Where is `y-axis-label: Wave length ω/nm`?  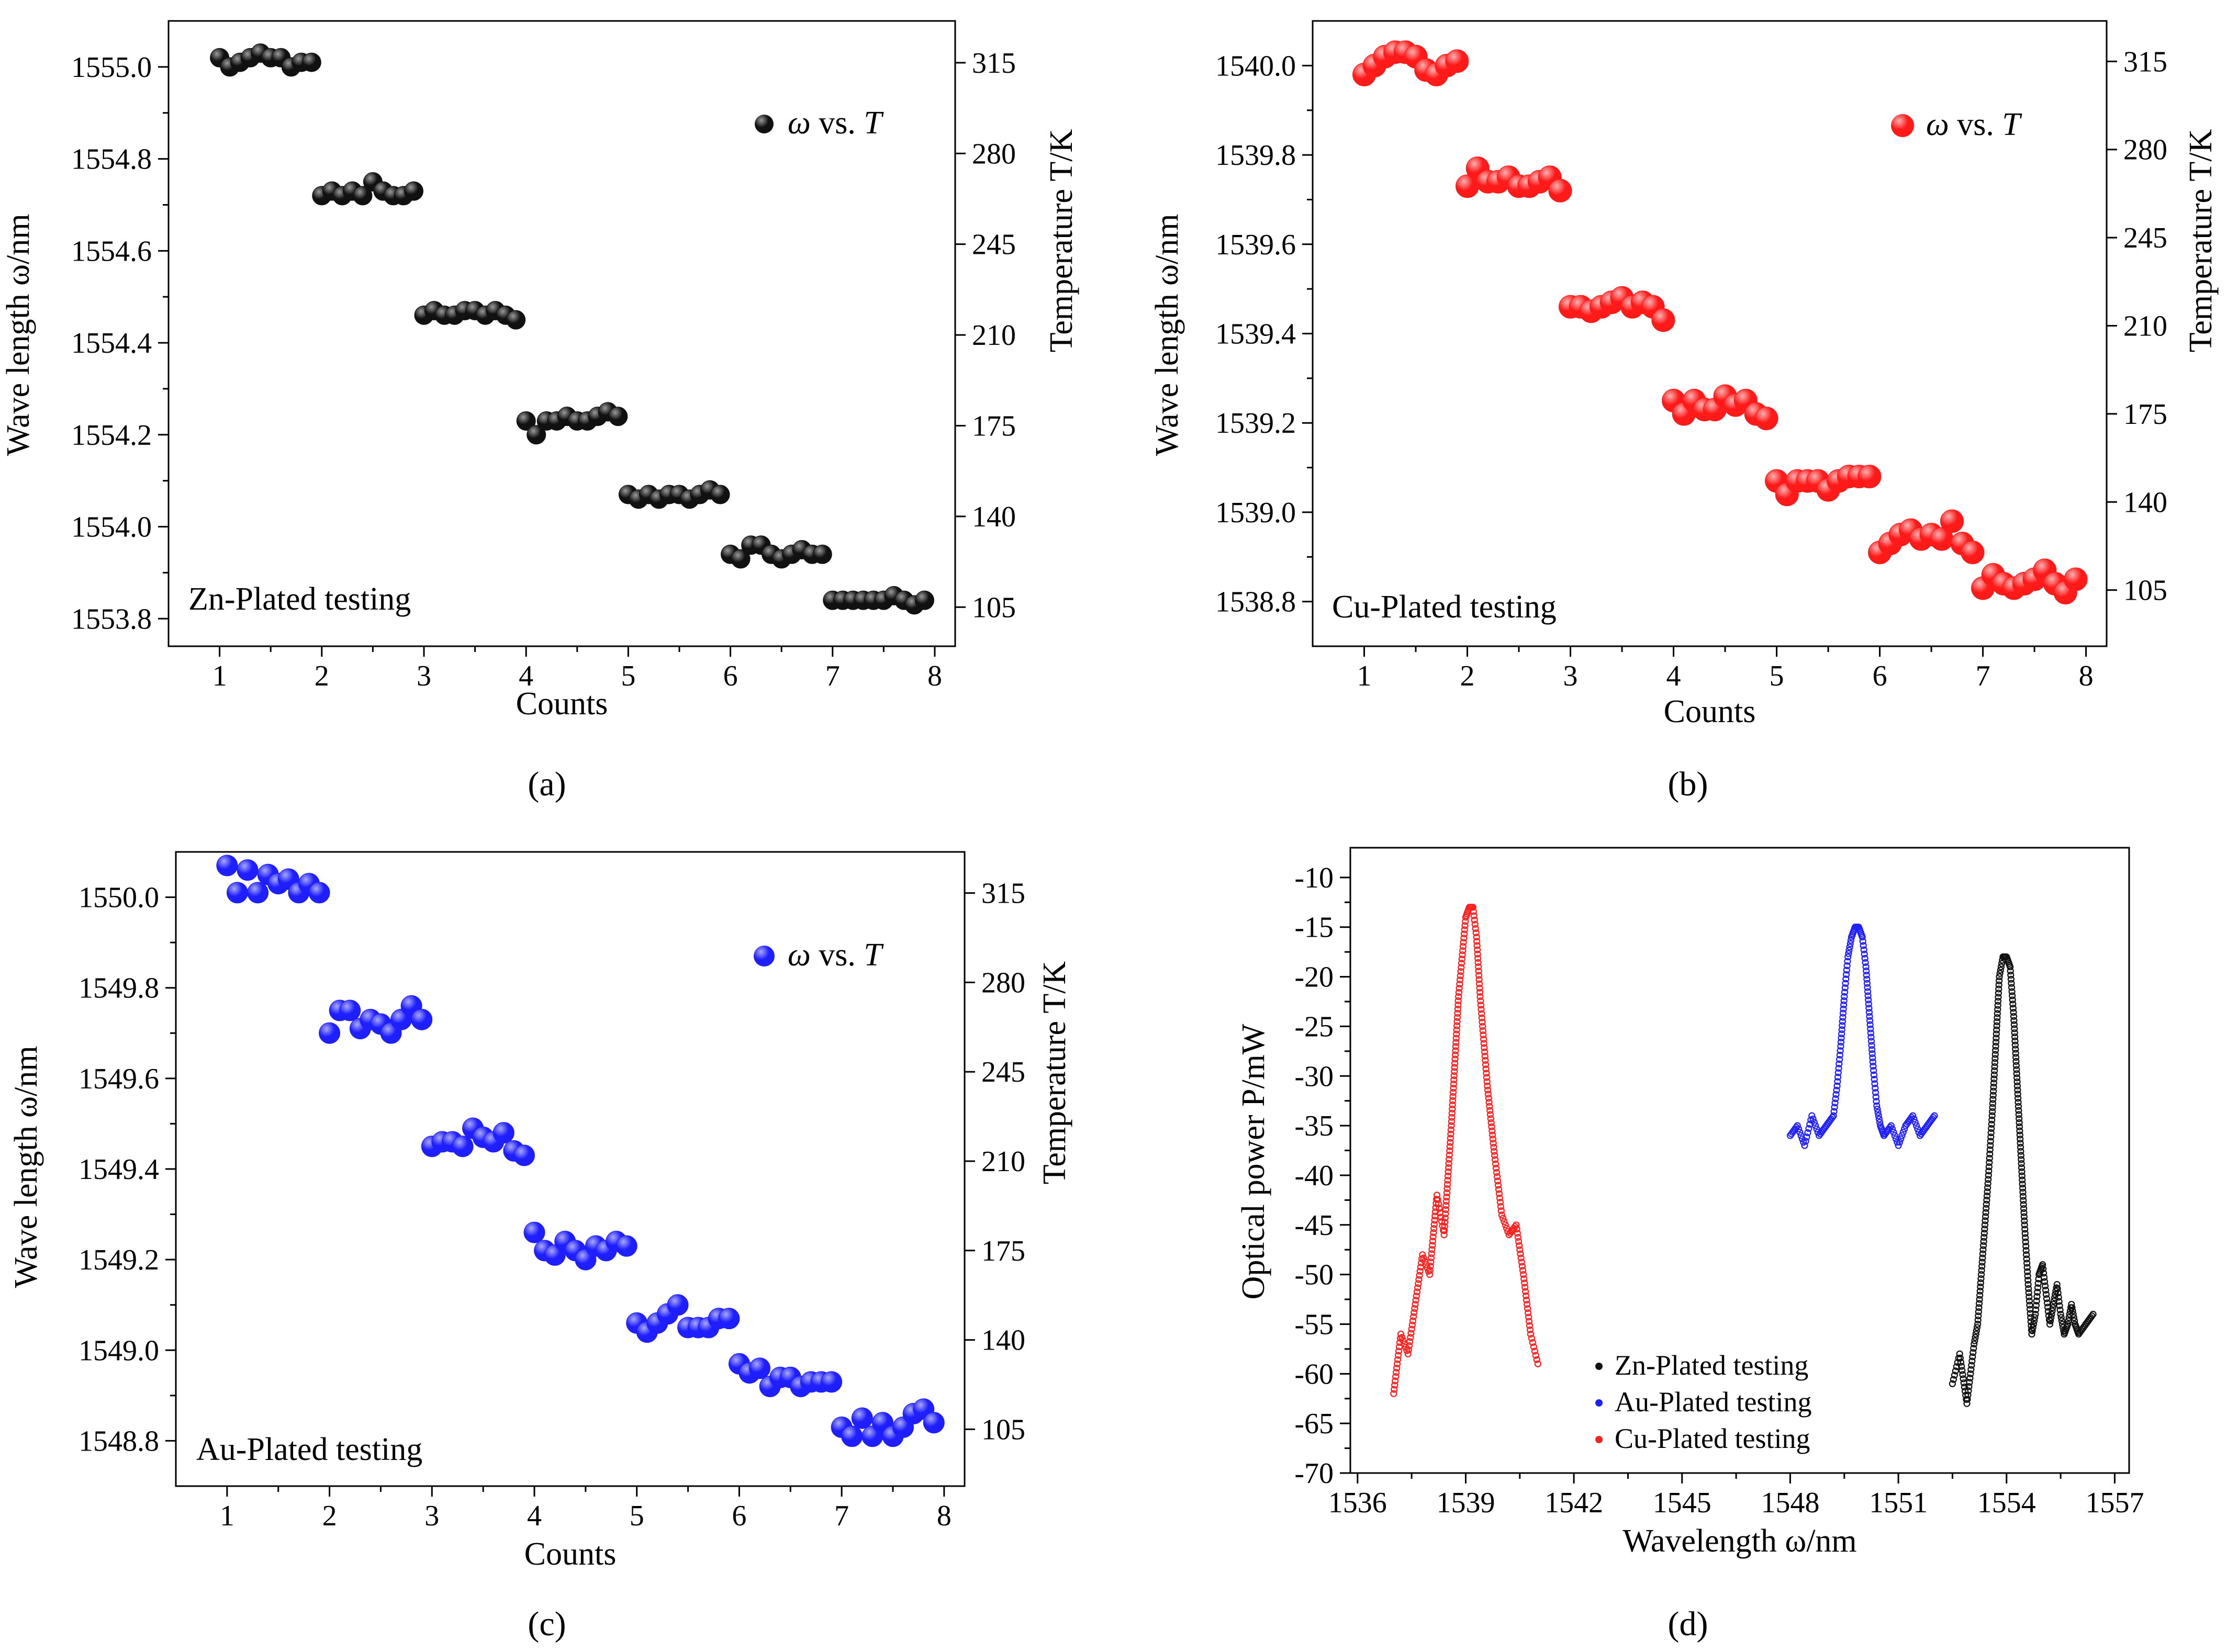
y-axis-label: Wave length ω/nm is located at coordinates (18, 335).